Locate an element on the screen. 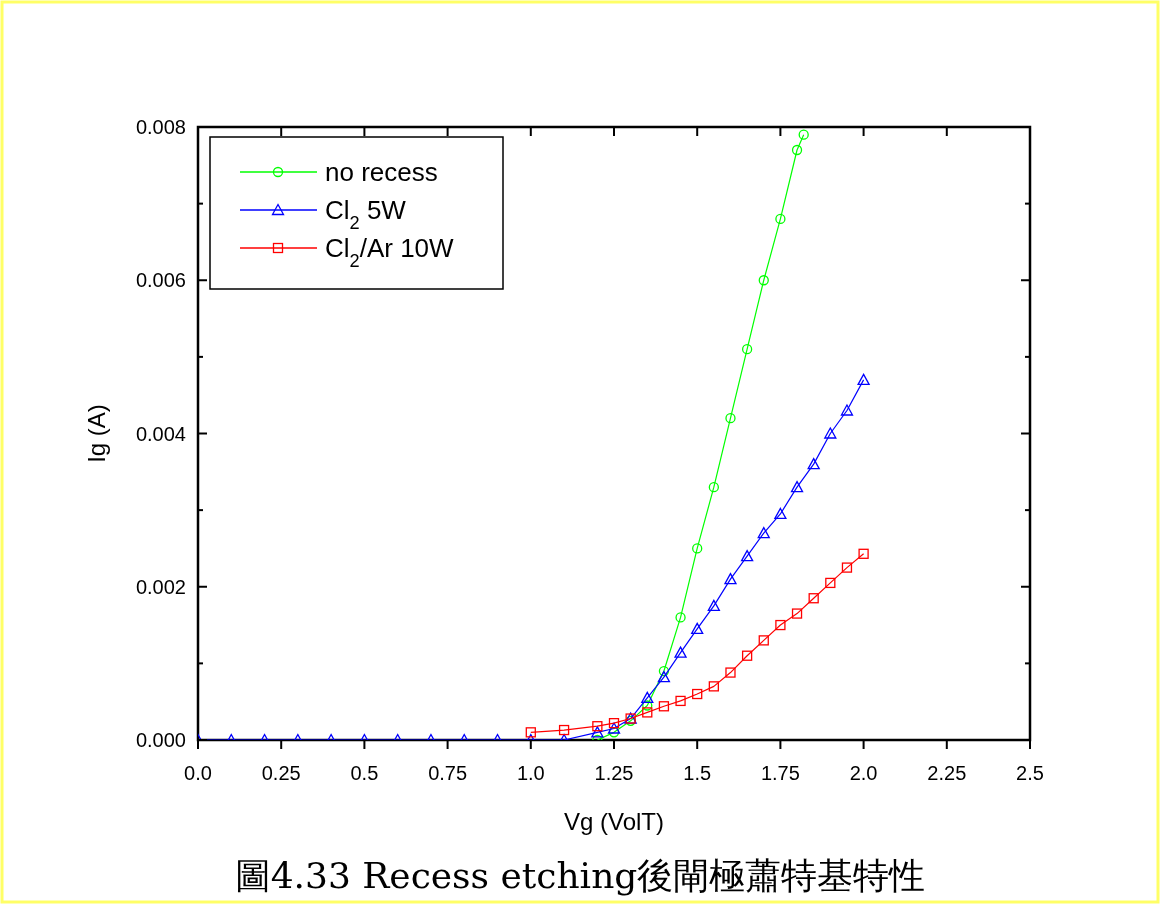 This screenshot has width=1160, height=904. y-tick-label: 0.000 is located at coordinates (160, 740).